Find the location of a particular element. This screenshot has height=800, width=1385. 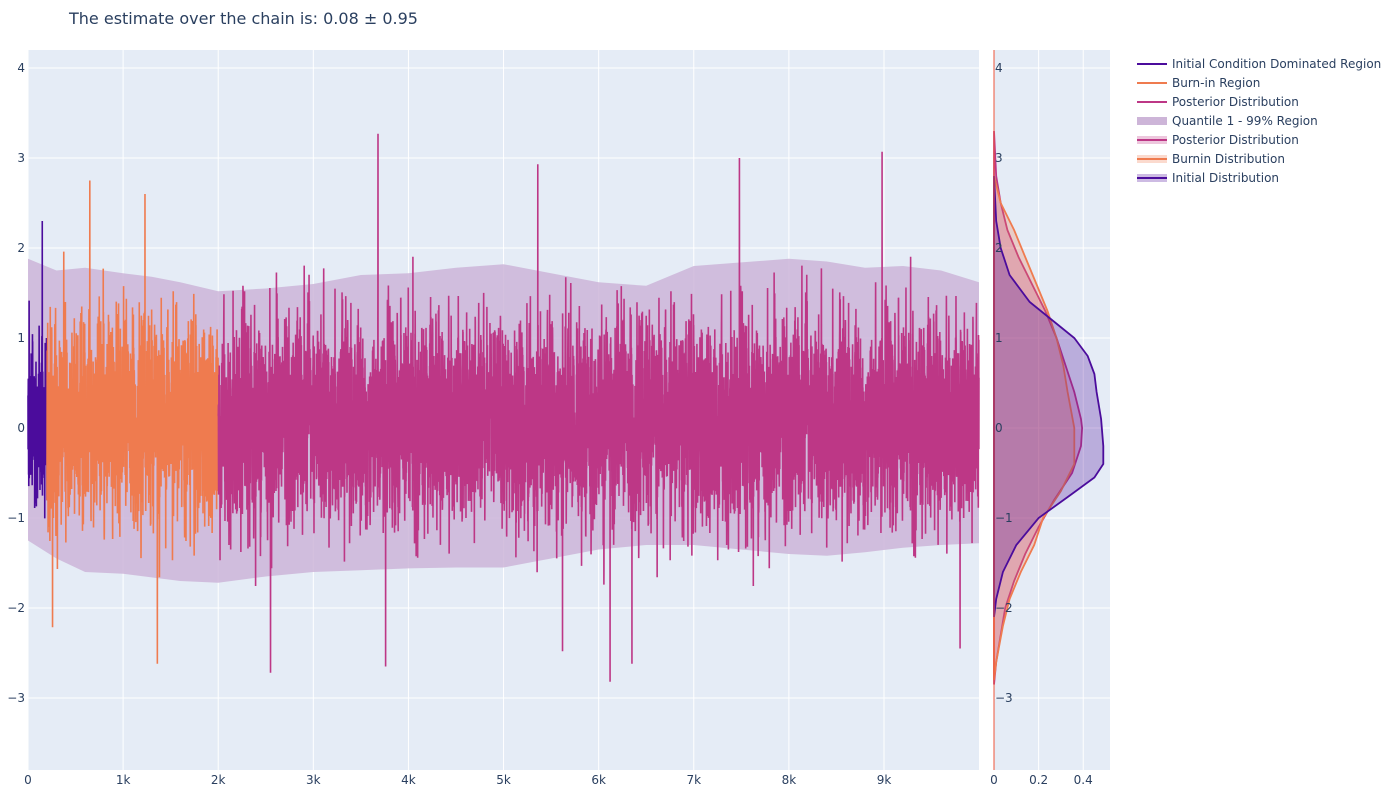

density-y-tick-label: 0 is located at coordinates (999, 428).